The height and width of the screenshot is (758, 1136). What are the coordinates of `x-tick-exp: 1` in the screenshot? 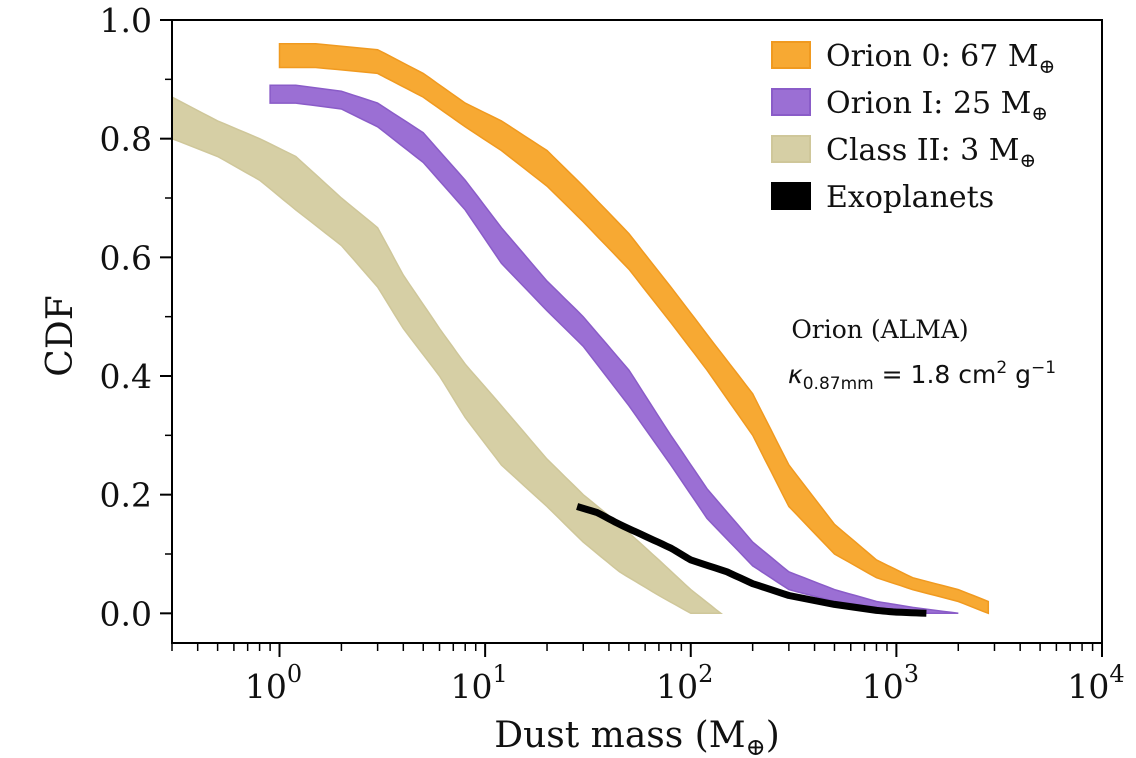 It's located at (499, 674).